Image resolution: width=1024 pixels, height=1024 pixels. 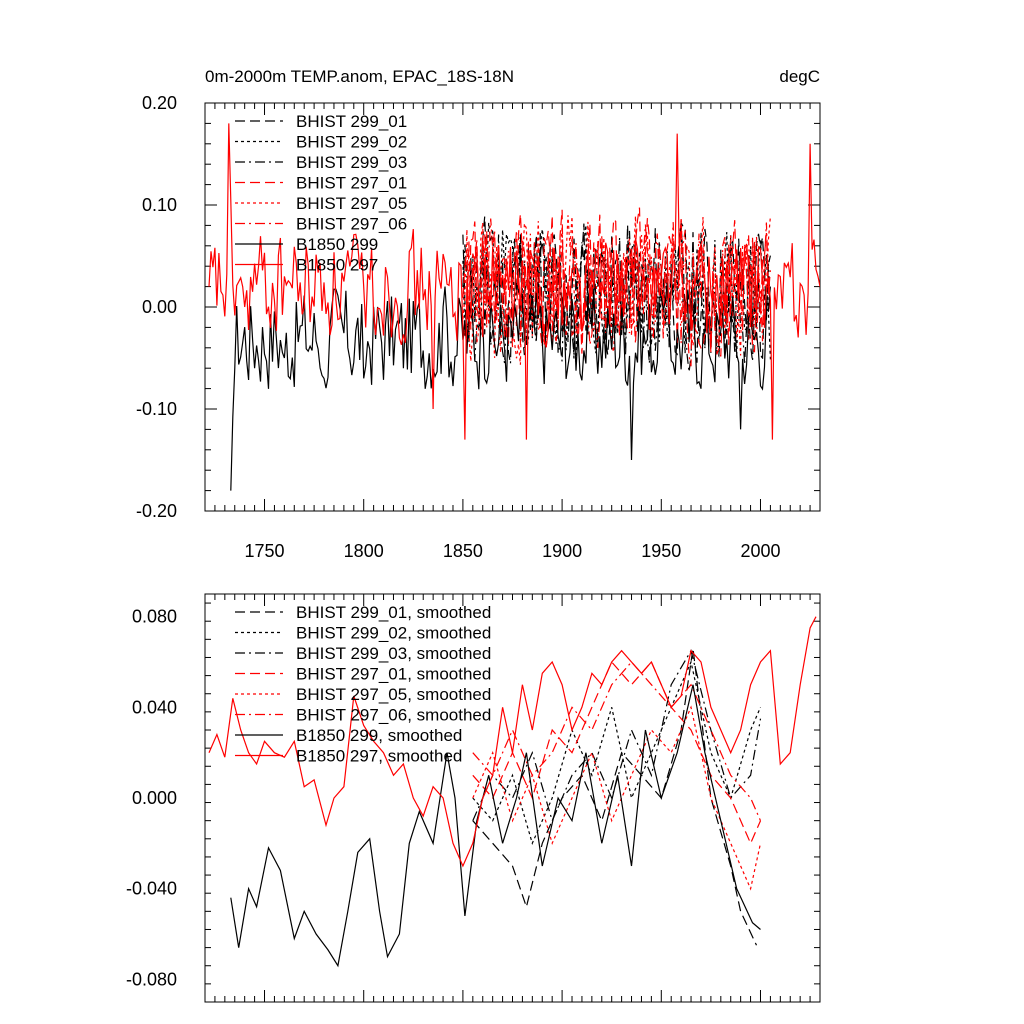 I want to click on y-tick-label: 0.00, so click(x=159, y=307).